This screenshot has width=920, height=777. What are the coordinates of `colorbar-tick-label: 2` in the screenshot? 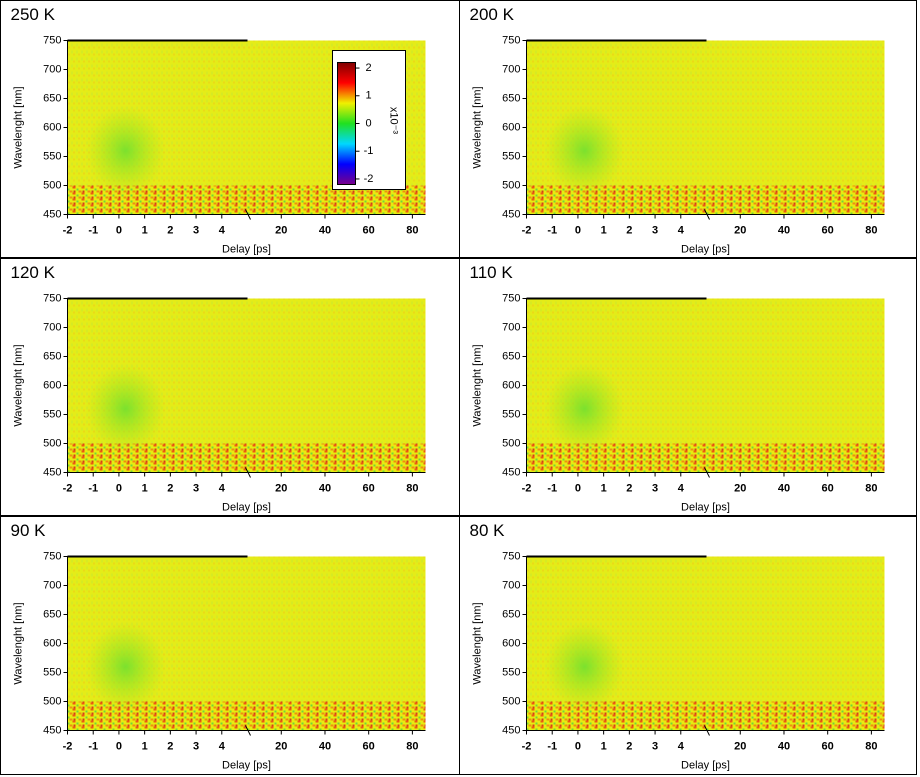 It's located at (368, 68).